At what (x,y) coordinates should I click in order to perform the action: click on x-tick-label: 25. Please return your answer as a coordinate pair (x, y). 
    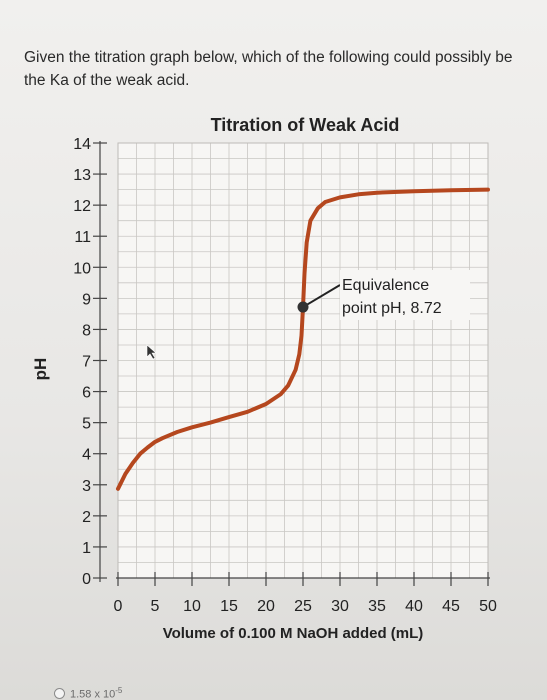
    Looking at the image, I should click on (303, 606).